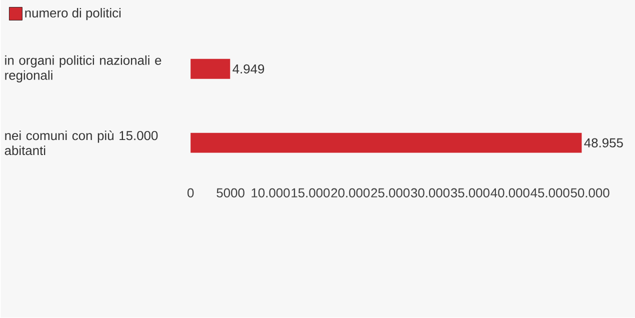  I want to click on x-tick-label: 35.000, so click(470, 193).